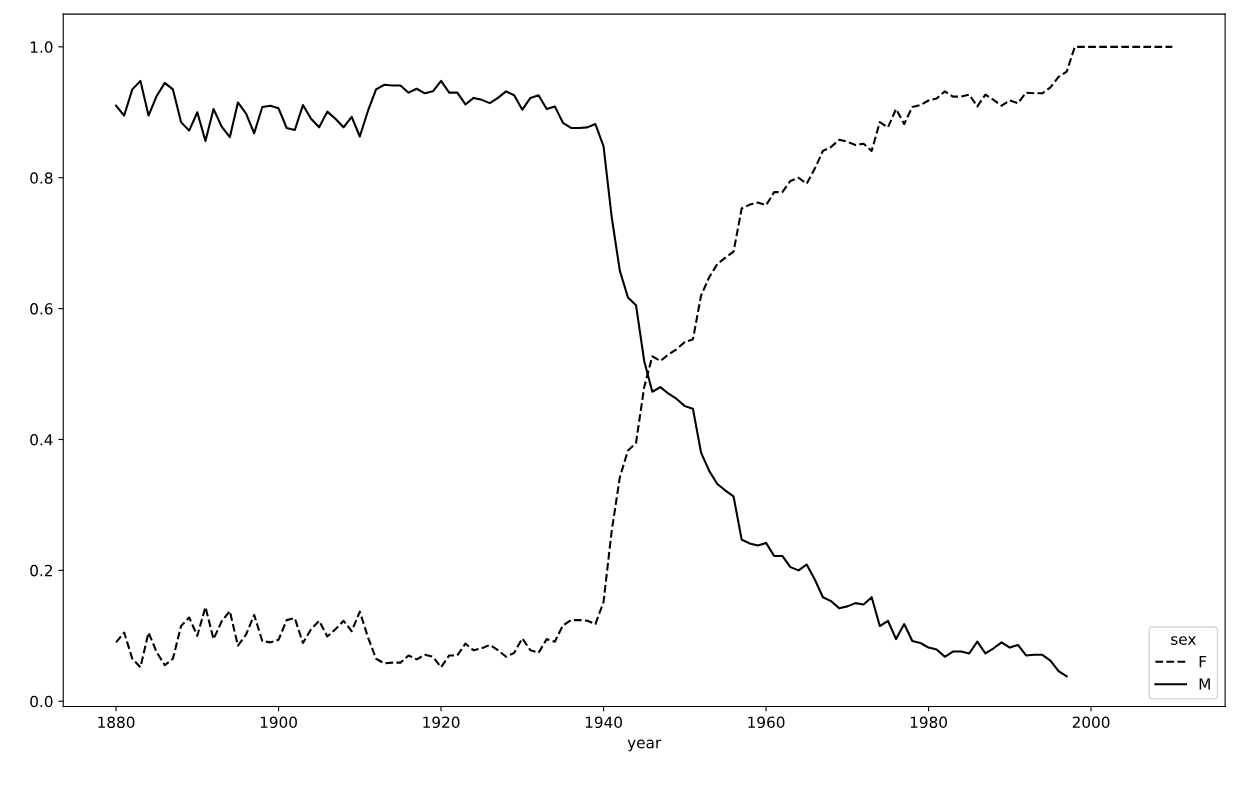  What do you see at coordinates (928, 722) in the screenshot?
I see `x-tick-label: 1980` at bounding box center [928, 722].